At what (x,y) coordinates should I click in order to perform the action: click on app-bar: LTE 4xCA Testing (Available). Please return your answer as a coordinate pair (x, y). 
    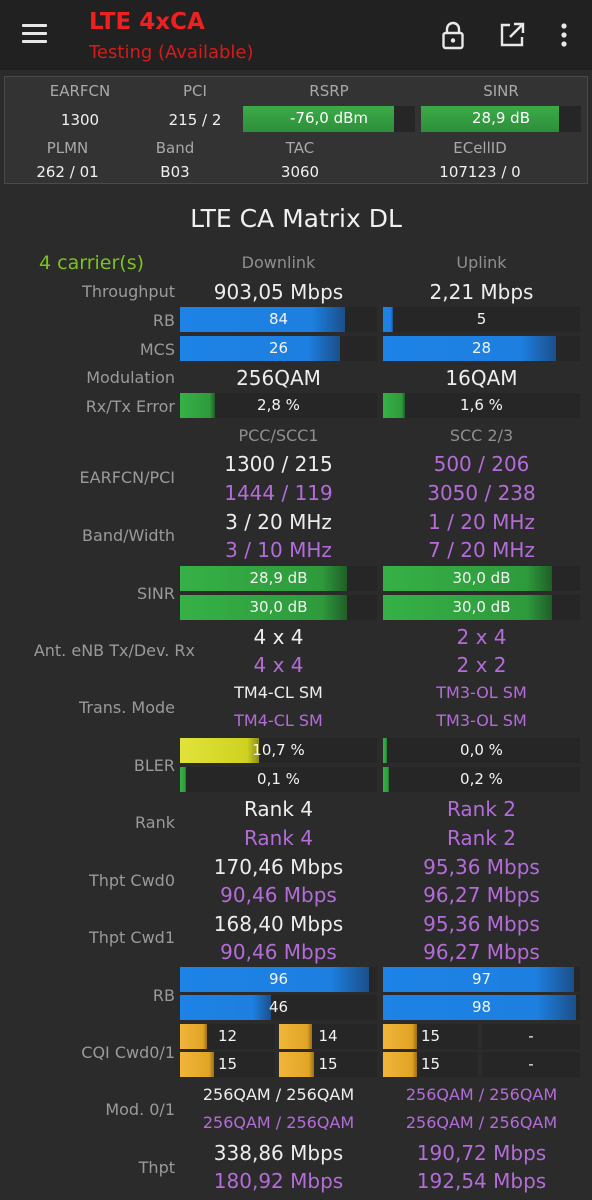
    Looking at the image, I should click on (296, 35).